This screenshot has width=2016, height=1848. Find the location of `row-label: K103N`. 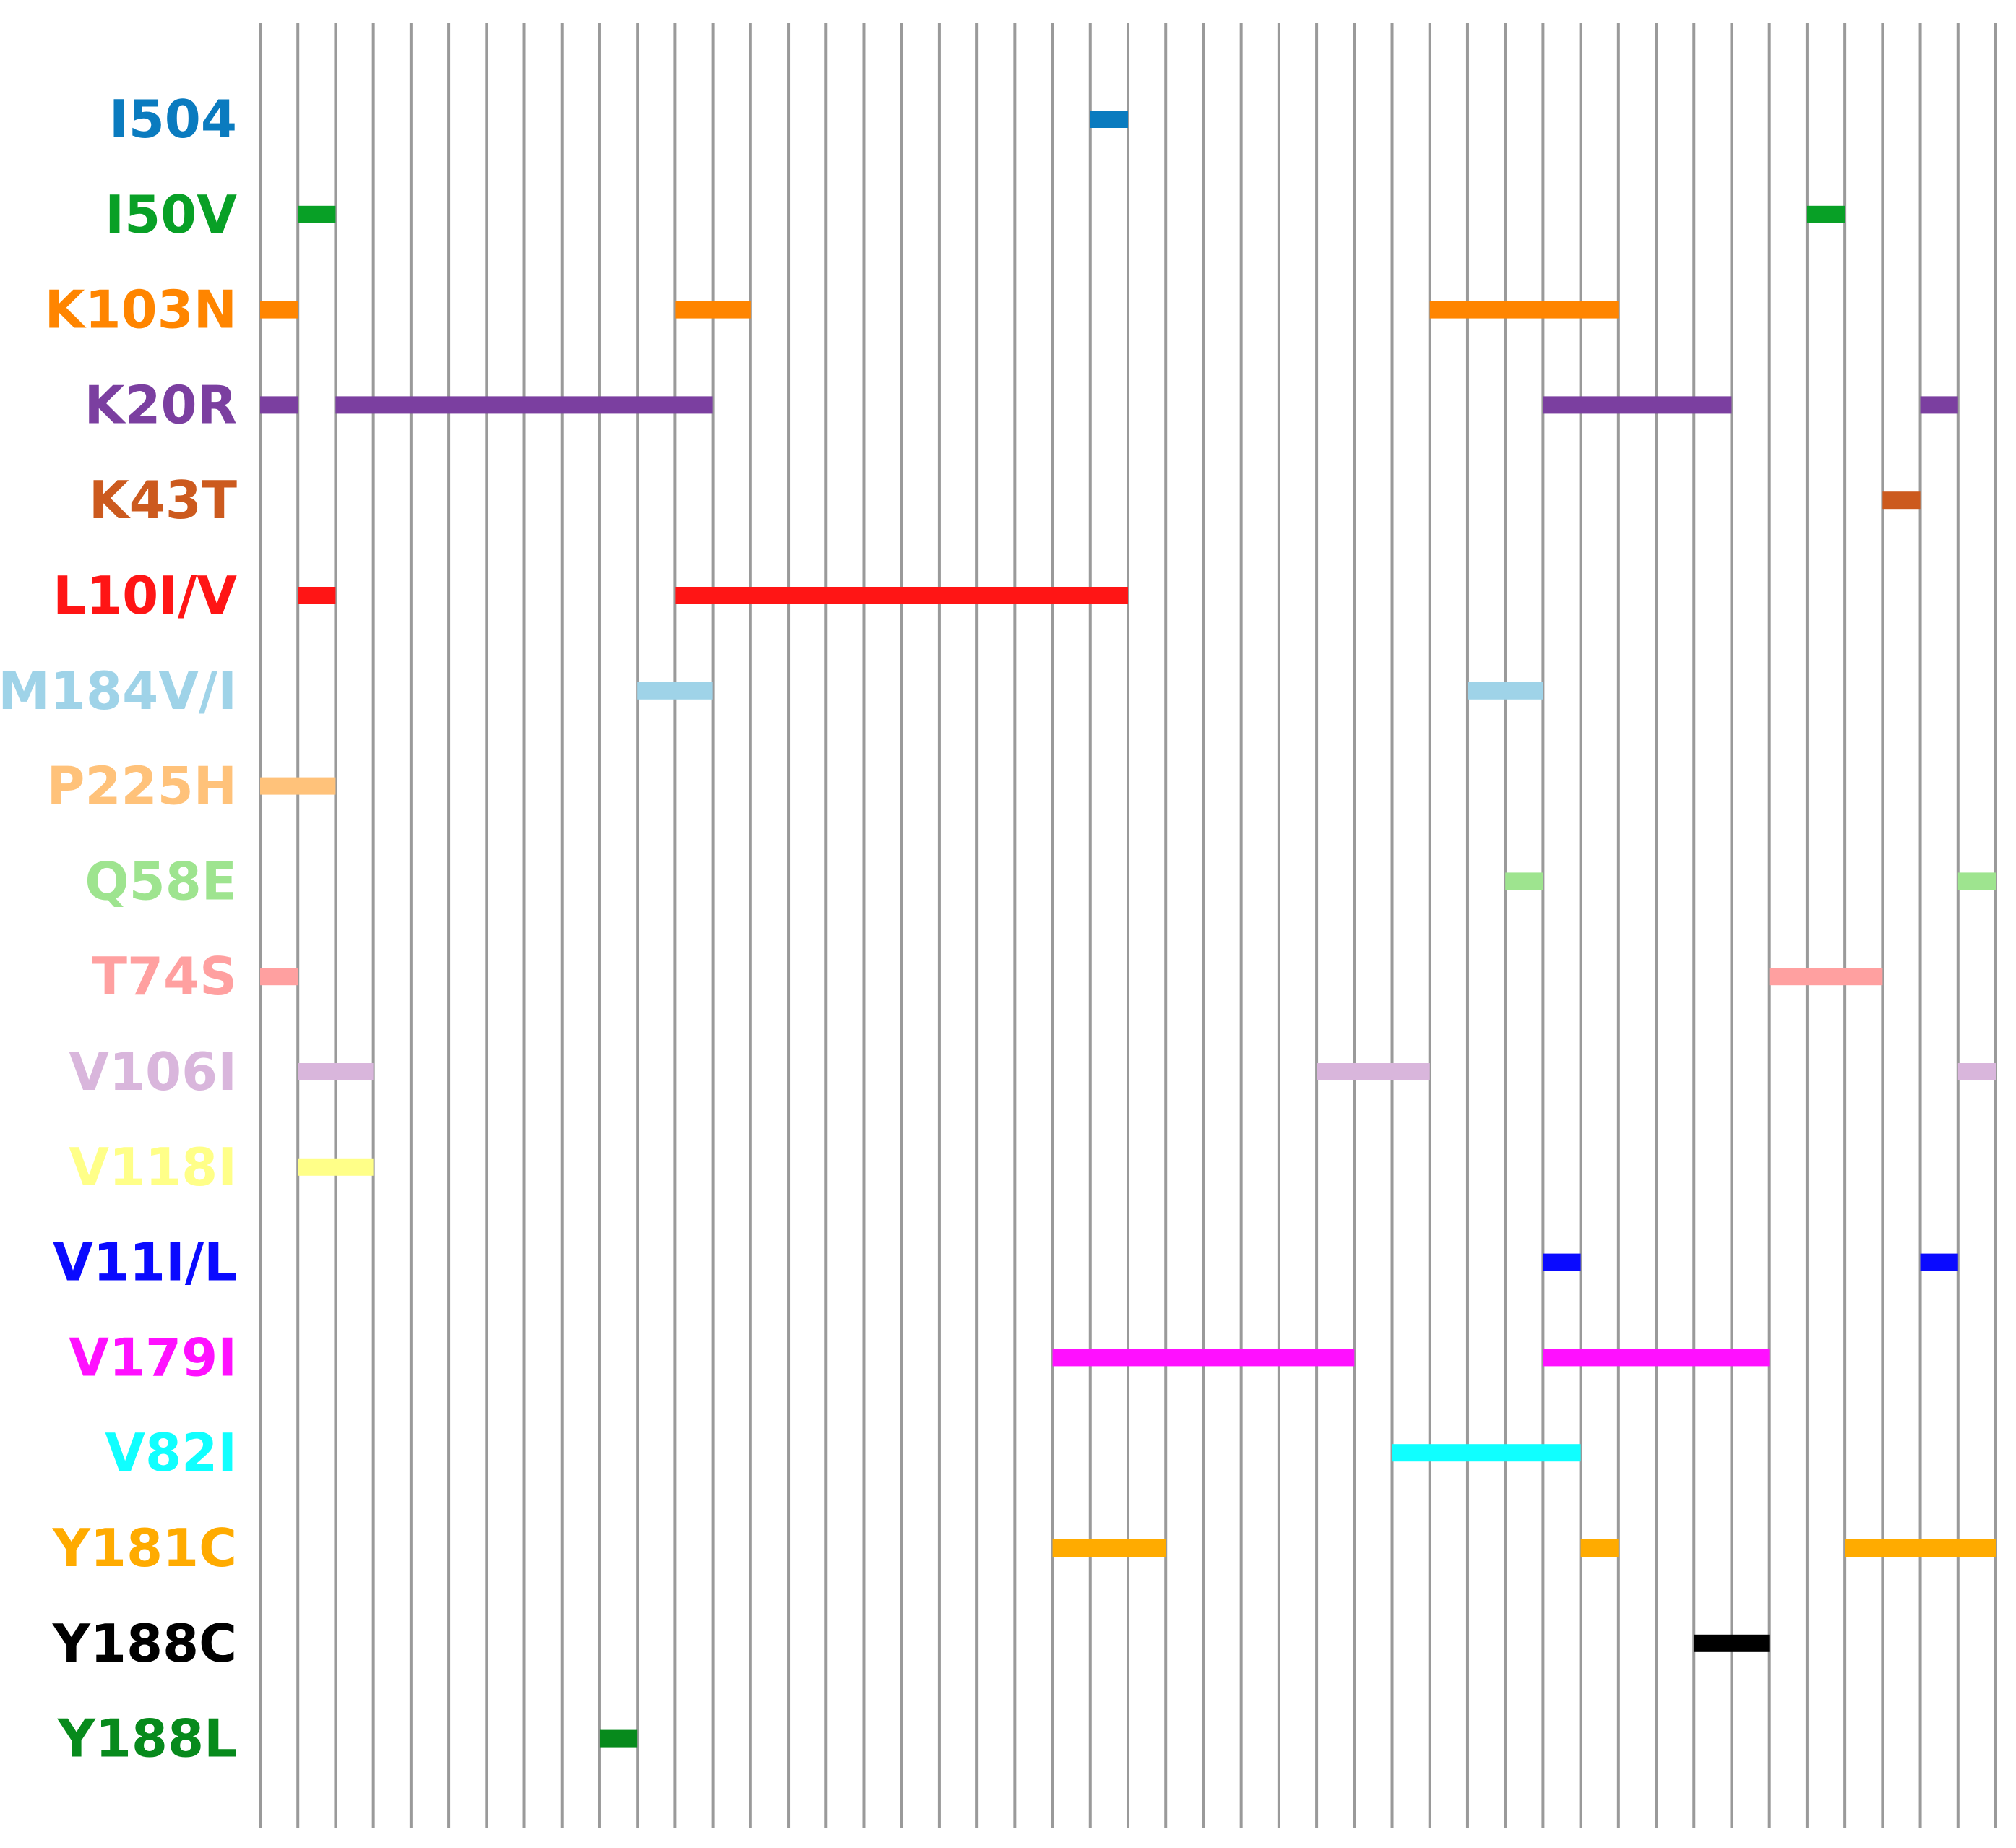

row-label: K103N is located at coordinates (141, 310).